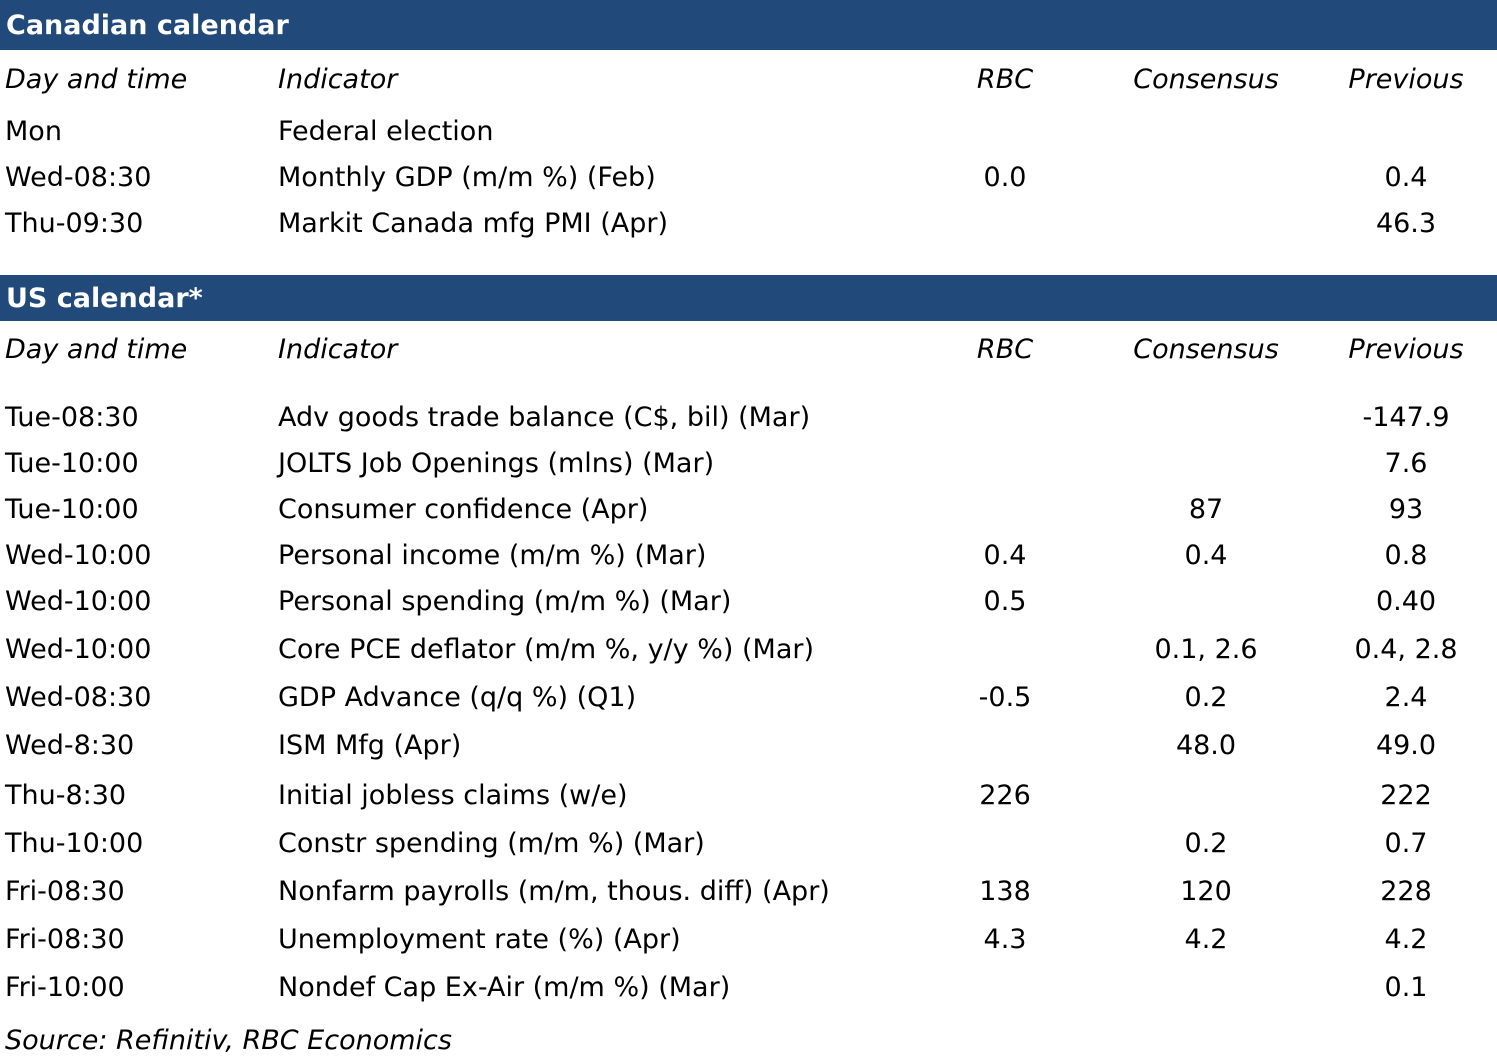 Image resolution: width=1497 pixels, height=1061 pixels. I want to click on cell-previous: -147.9, so click(1406, 417).